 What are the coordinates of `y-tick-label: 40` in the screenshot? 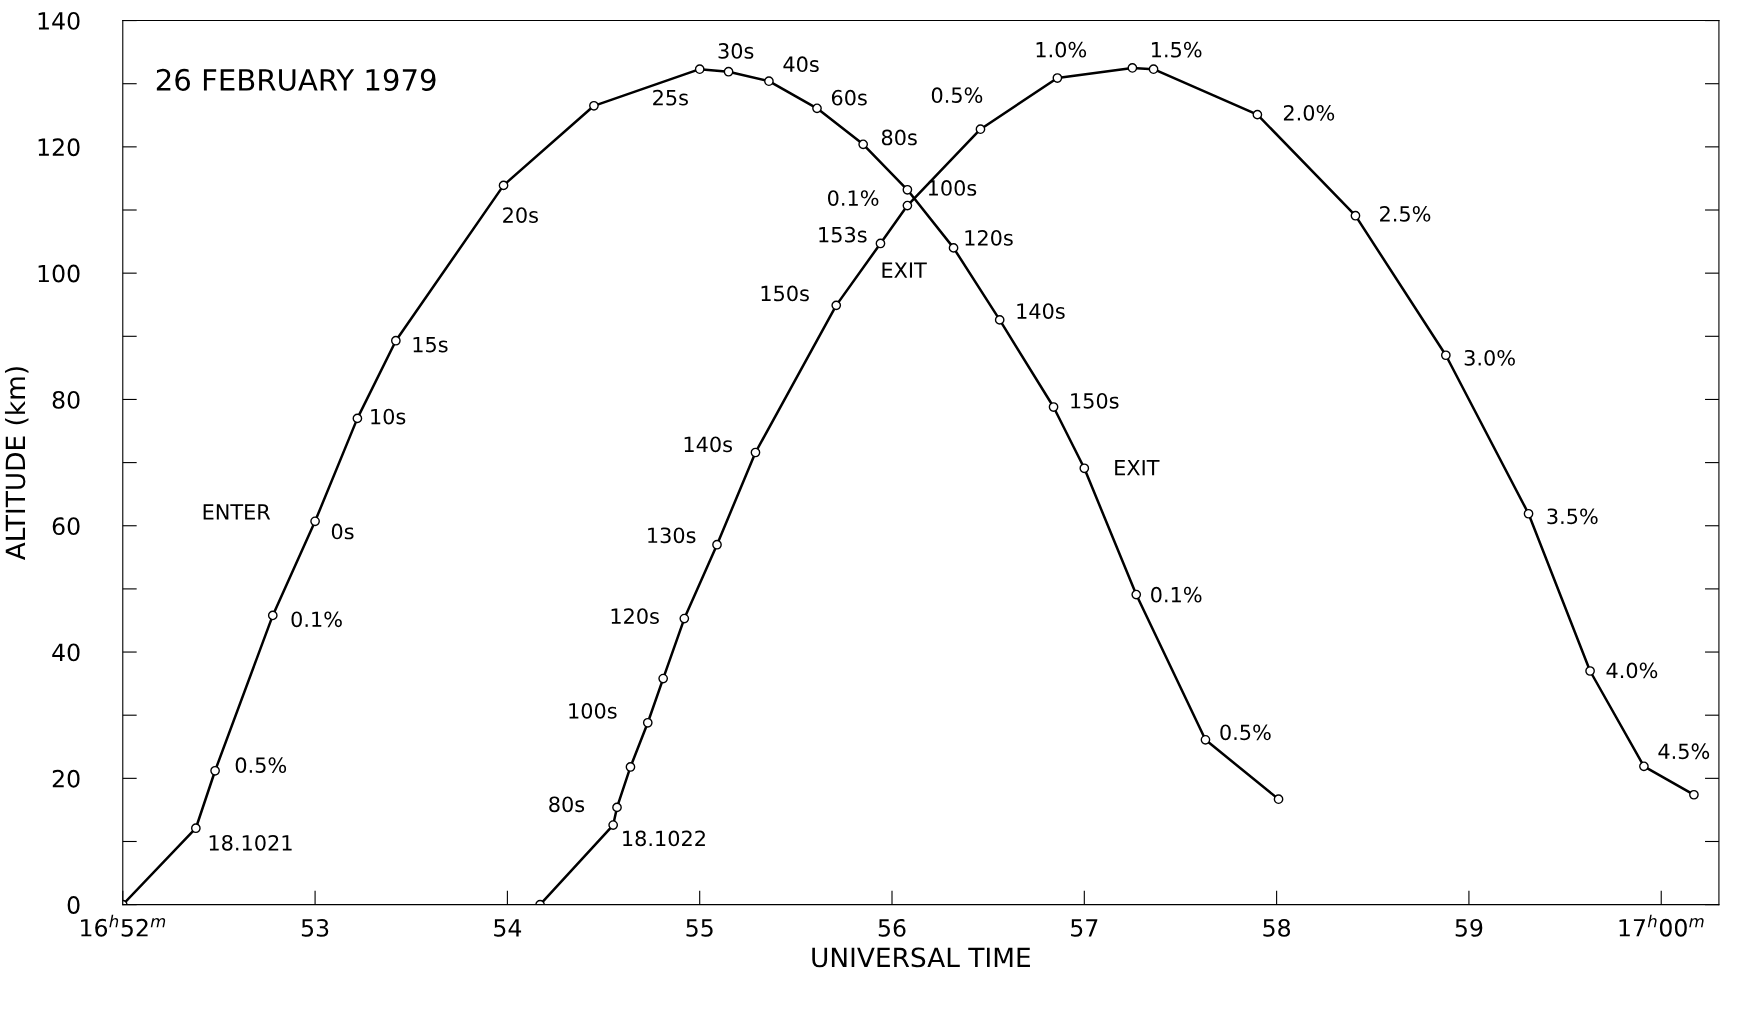 It's located at (66, 652).